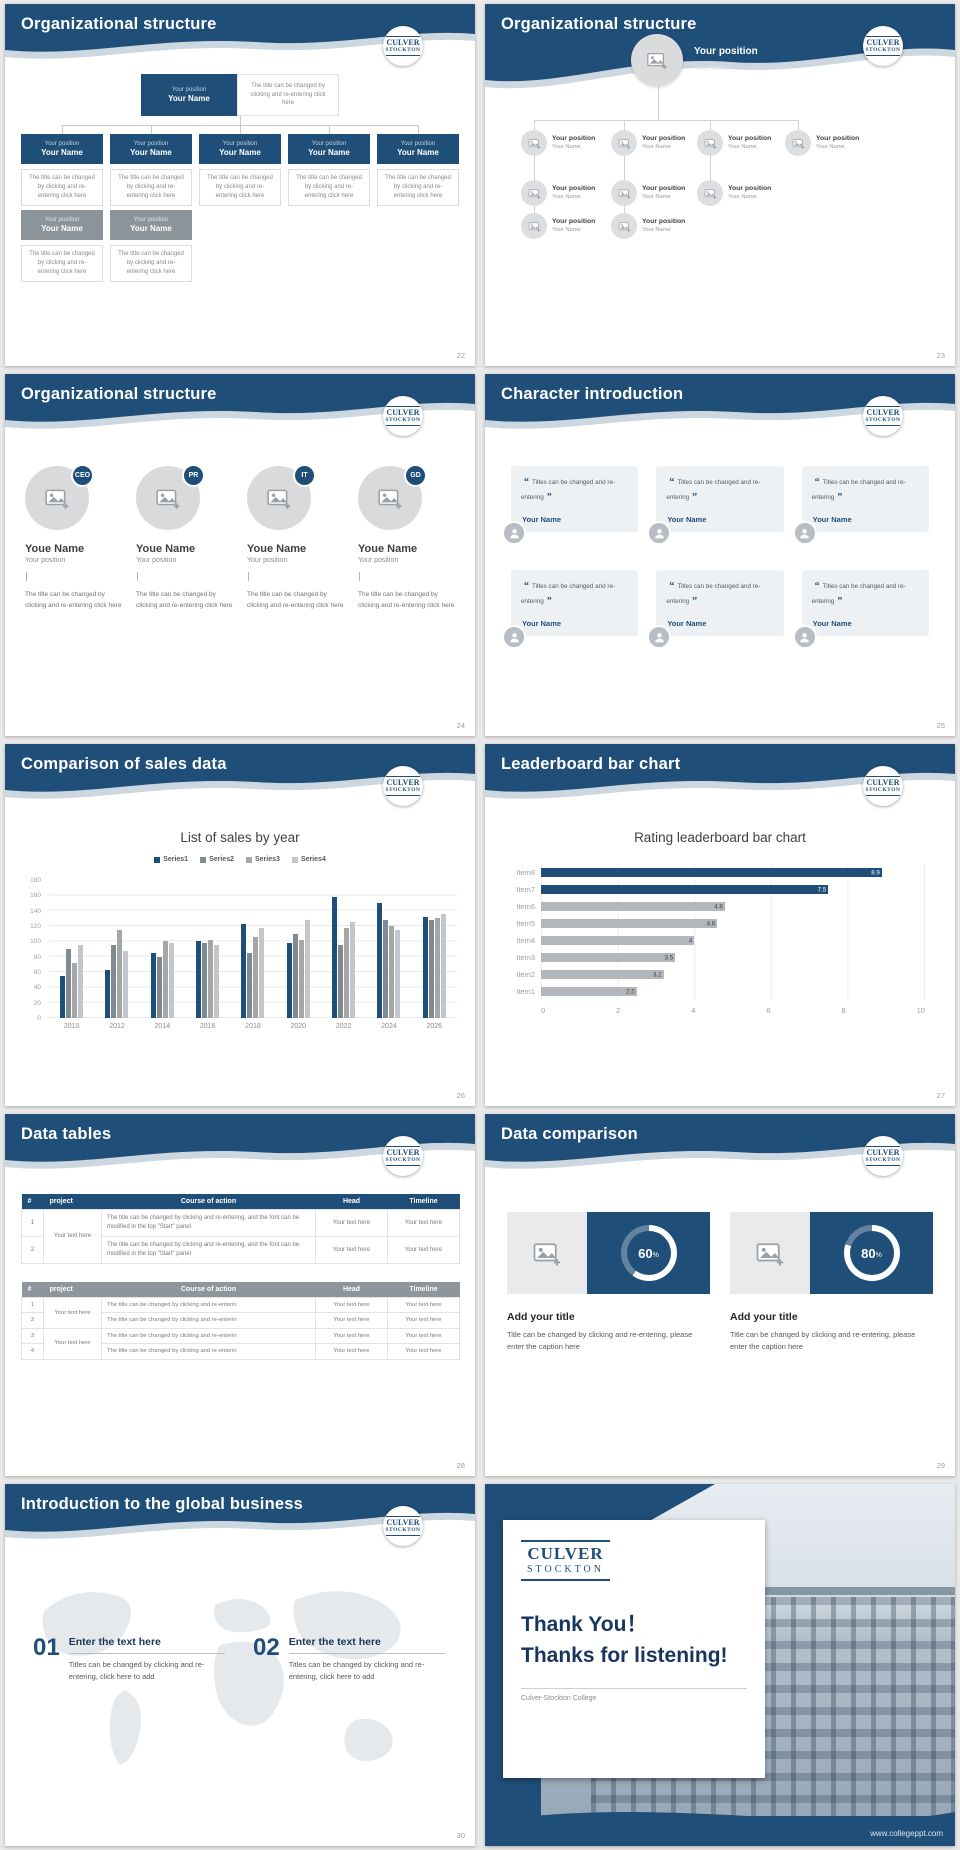 The image size is (960, 1850). I want to click on y-tick-label: 60, so click(37, 972).